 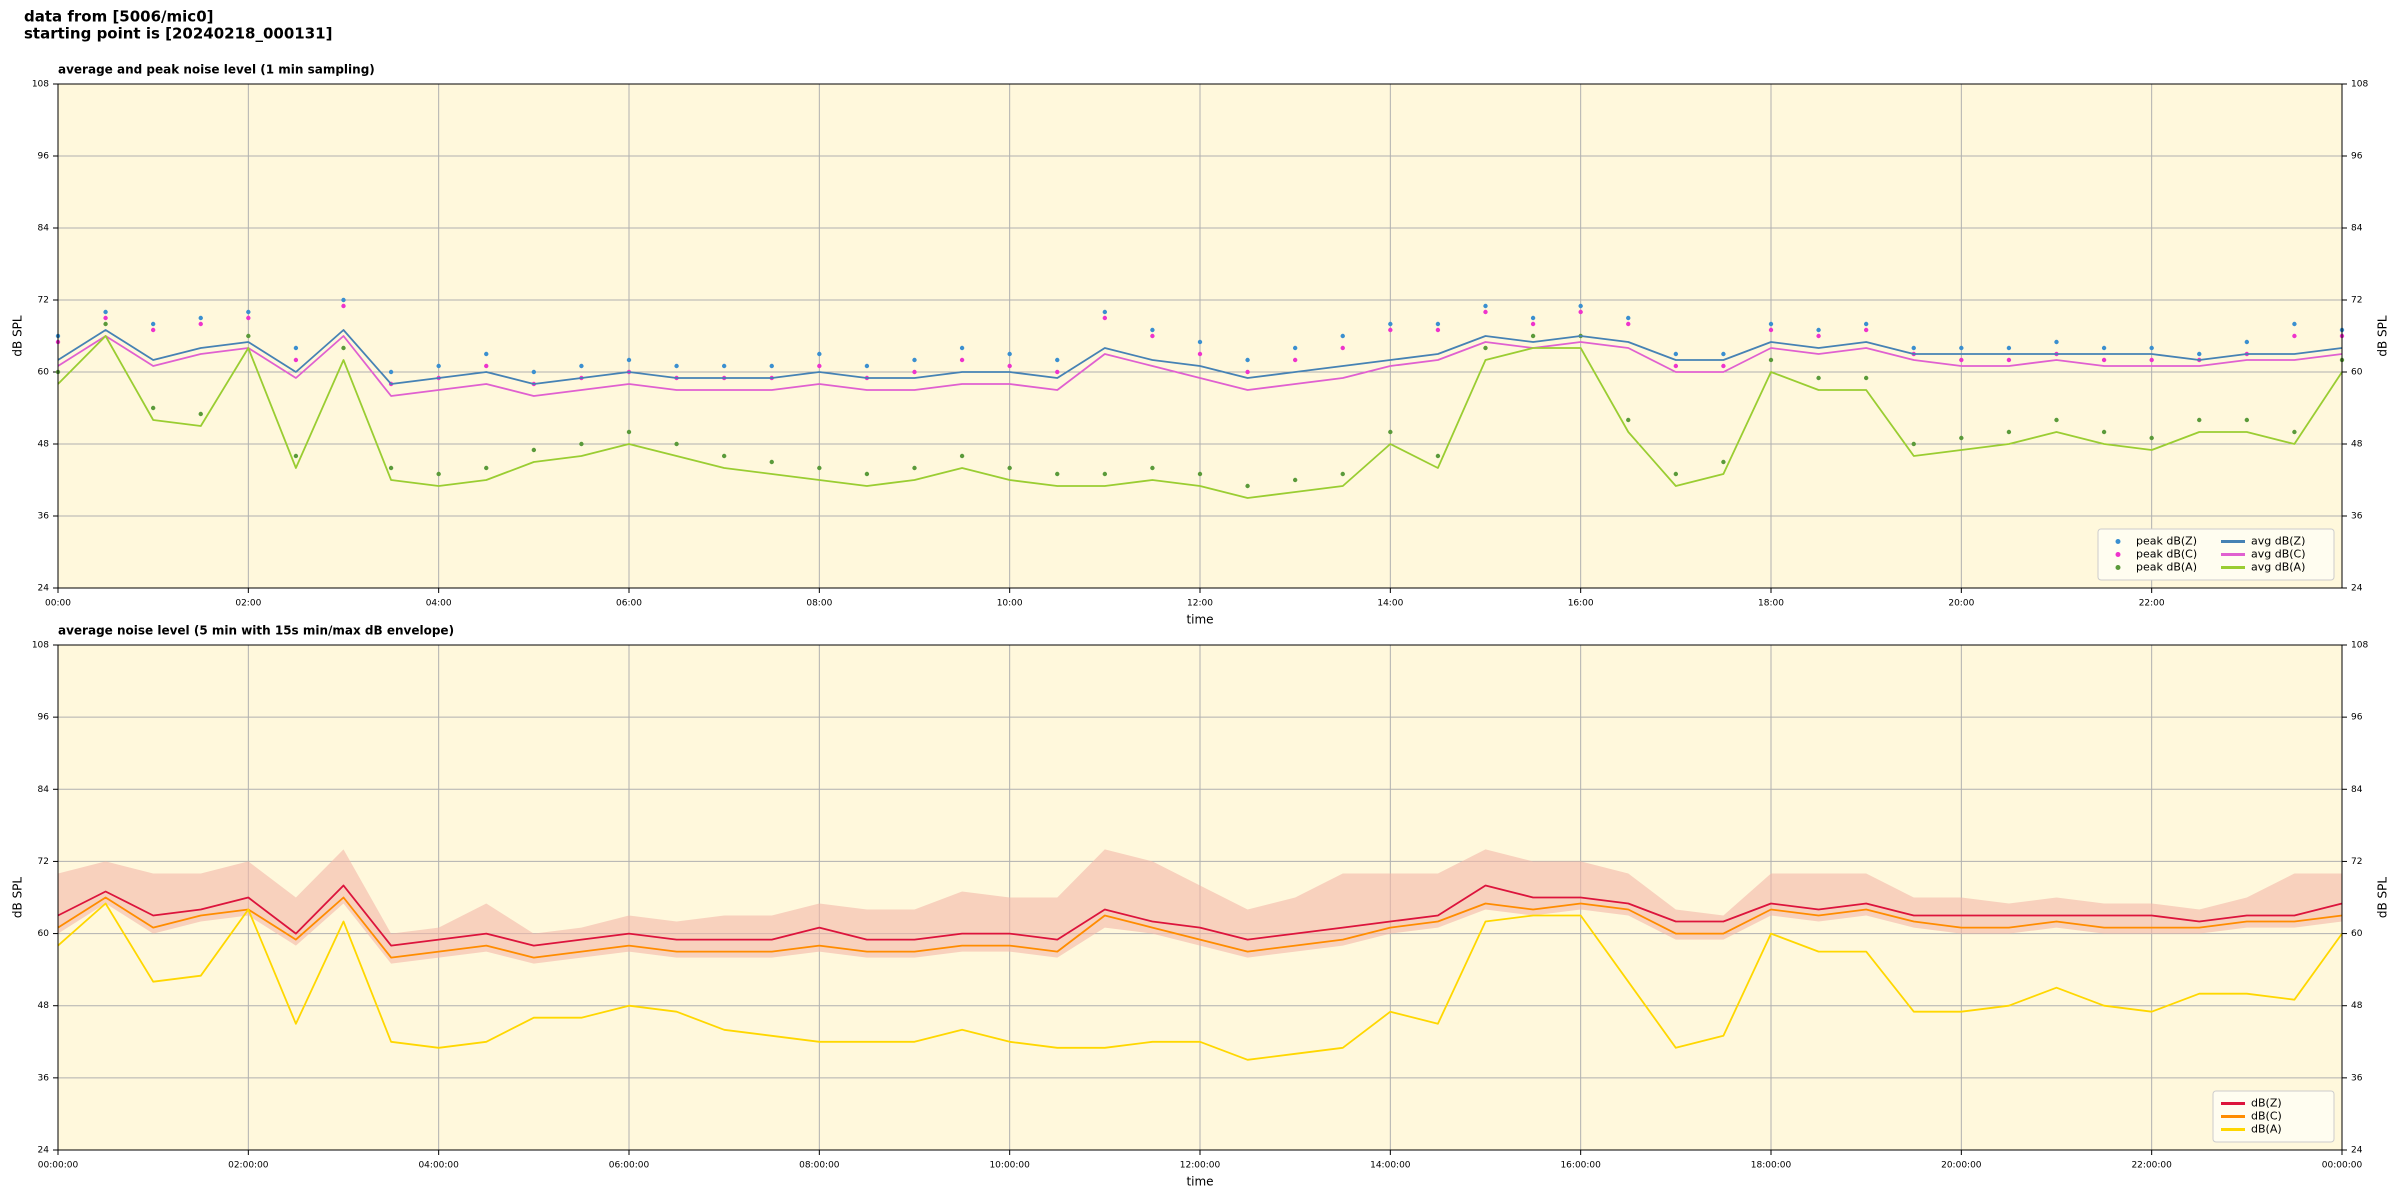 What do you see at coordinates (58, 1166) in the screenshot?
I see `x-tick-label: 00:00:00` at bounding box center [58, 1166].